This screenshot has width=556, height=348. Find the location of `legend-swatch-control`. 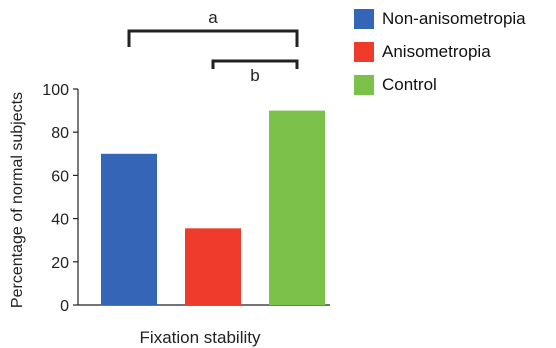

legend-swatch-control is located at coordinates (364, 85).